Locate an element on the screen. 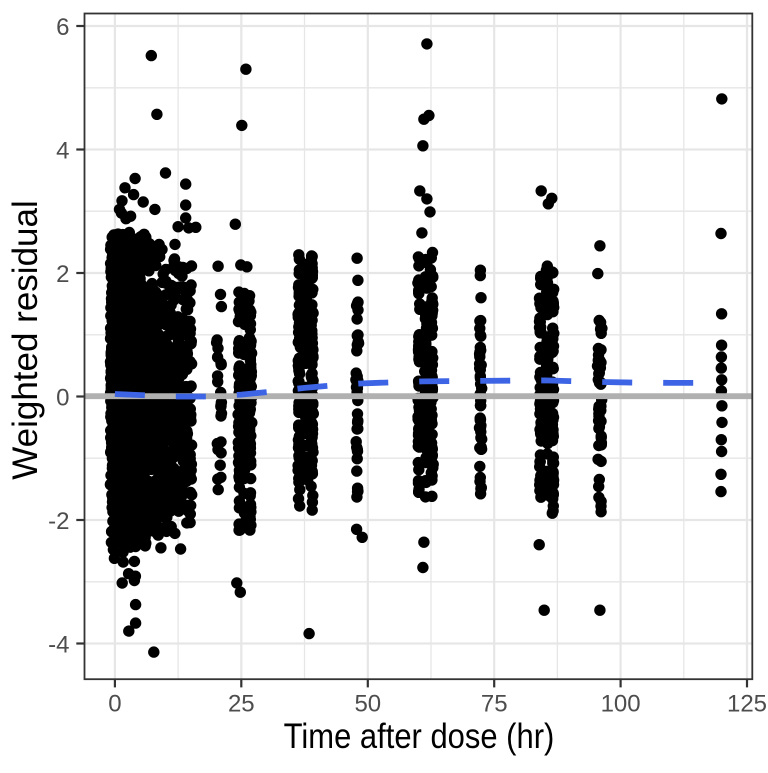 The width and height of the screenshot is (768, 773). svg-text: -2 is located at coordinates (58, 521).